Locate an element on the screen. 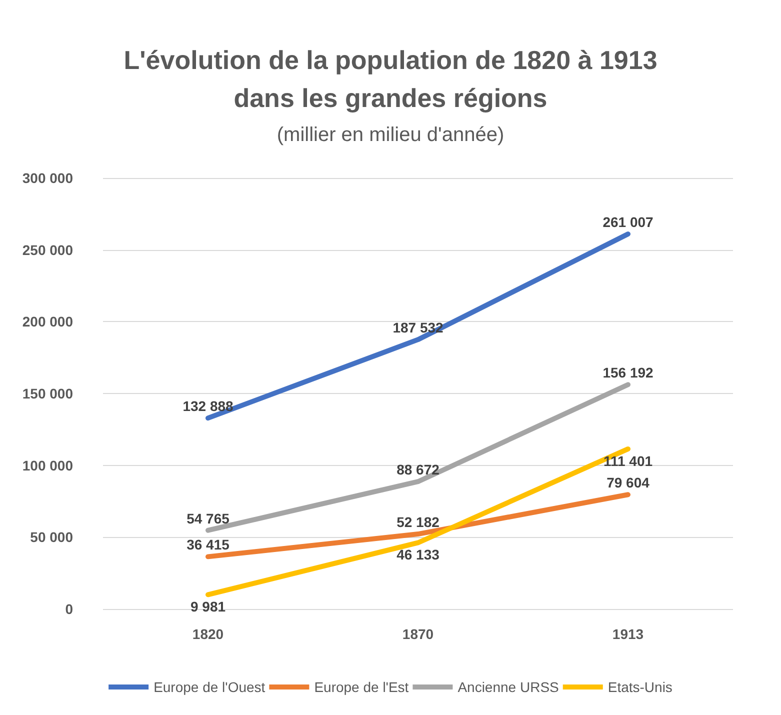  y-tick-label: 150 000 is located at coordinates (48, 394).